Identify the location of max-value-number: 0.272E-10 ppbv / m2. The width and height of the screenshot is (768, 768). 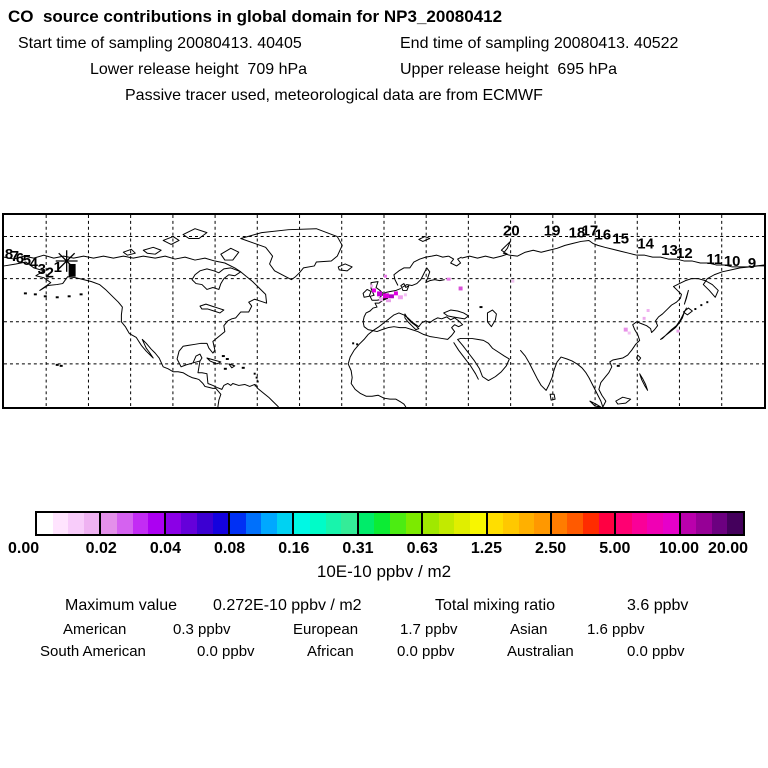
(287, 605).